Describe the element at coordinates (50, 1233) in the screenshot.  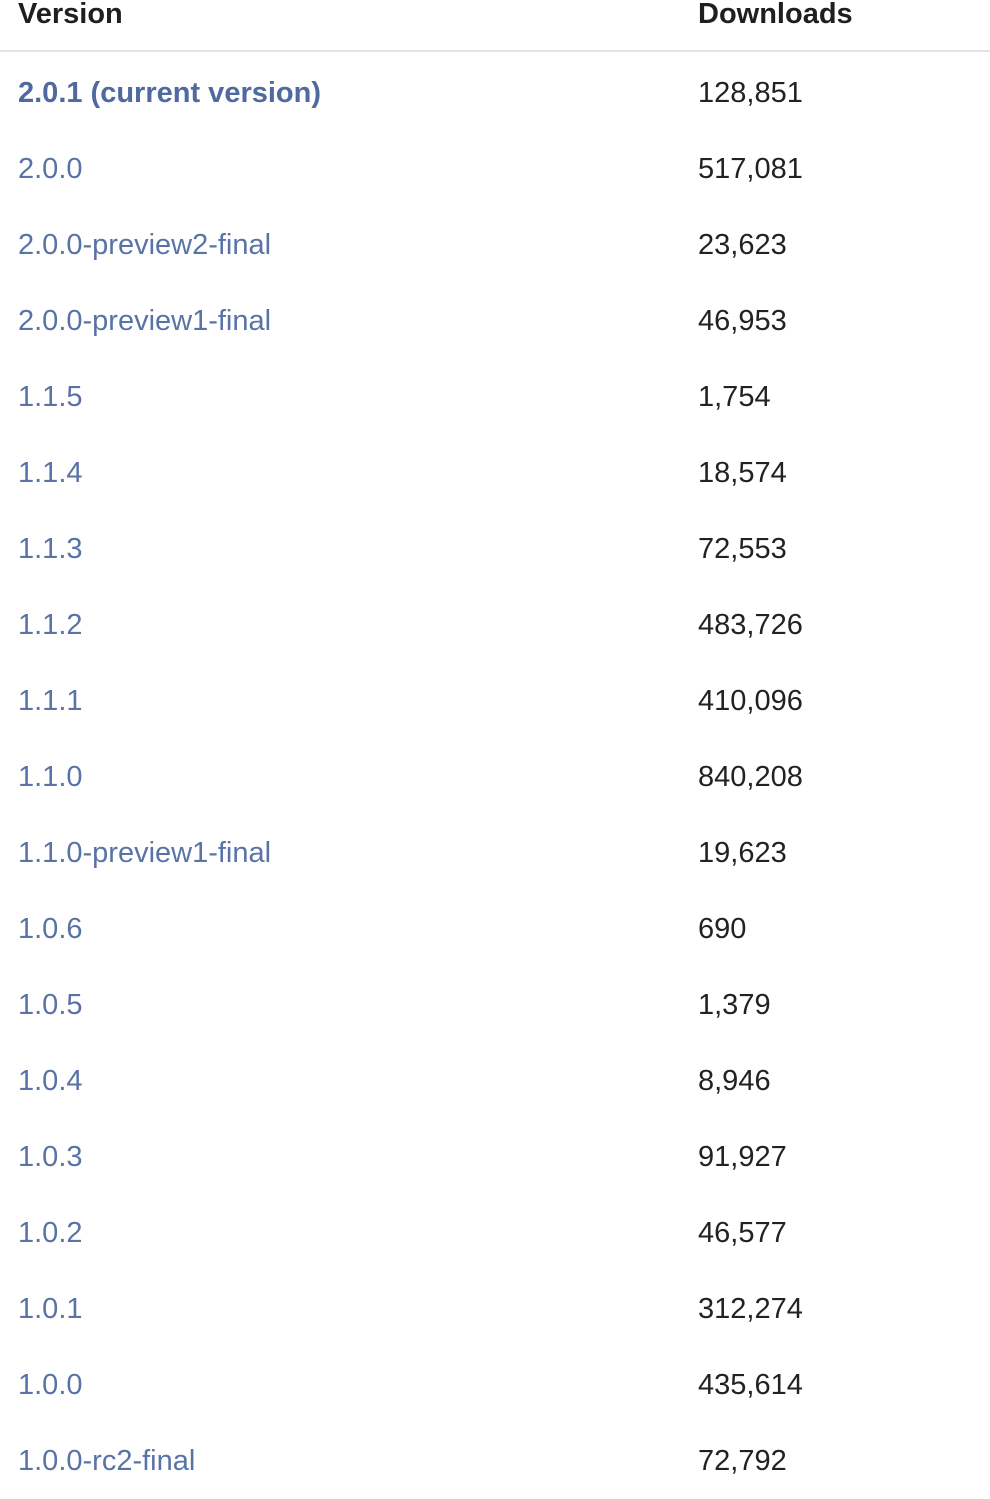
I see `version-link: 1.0.2` at that location.